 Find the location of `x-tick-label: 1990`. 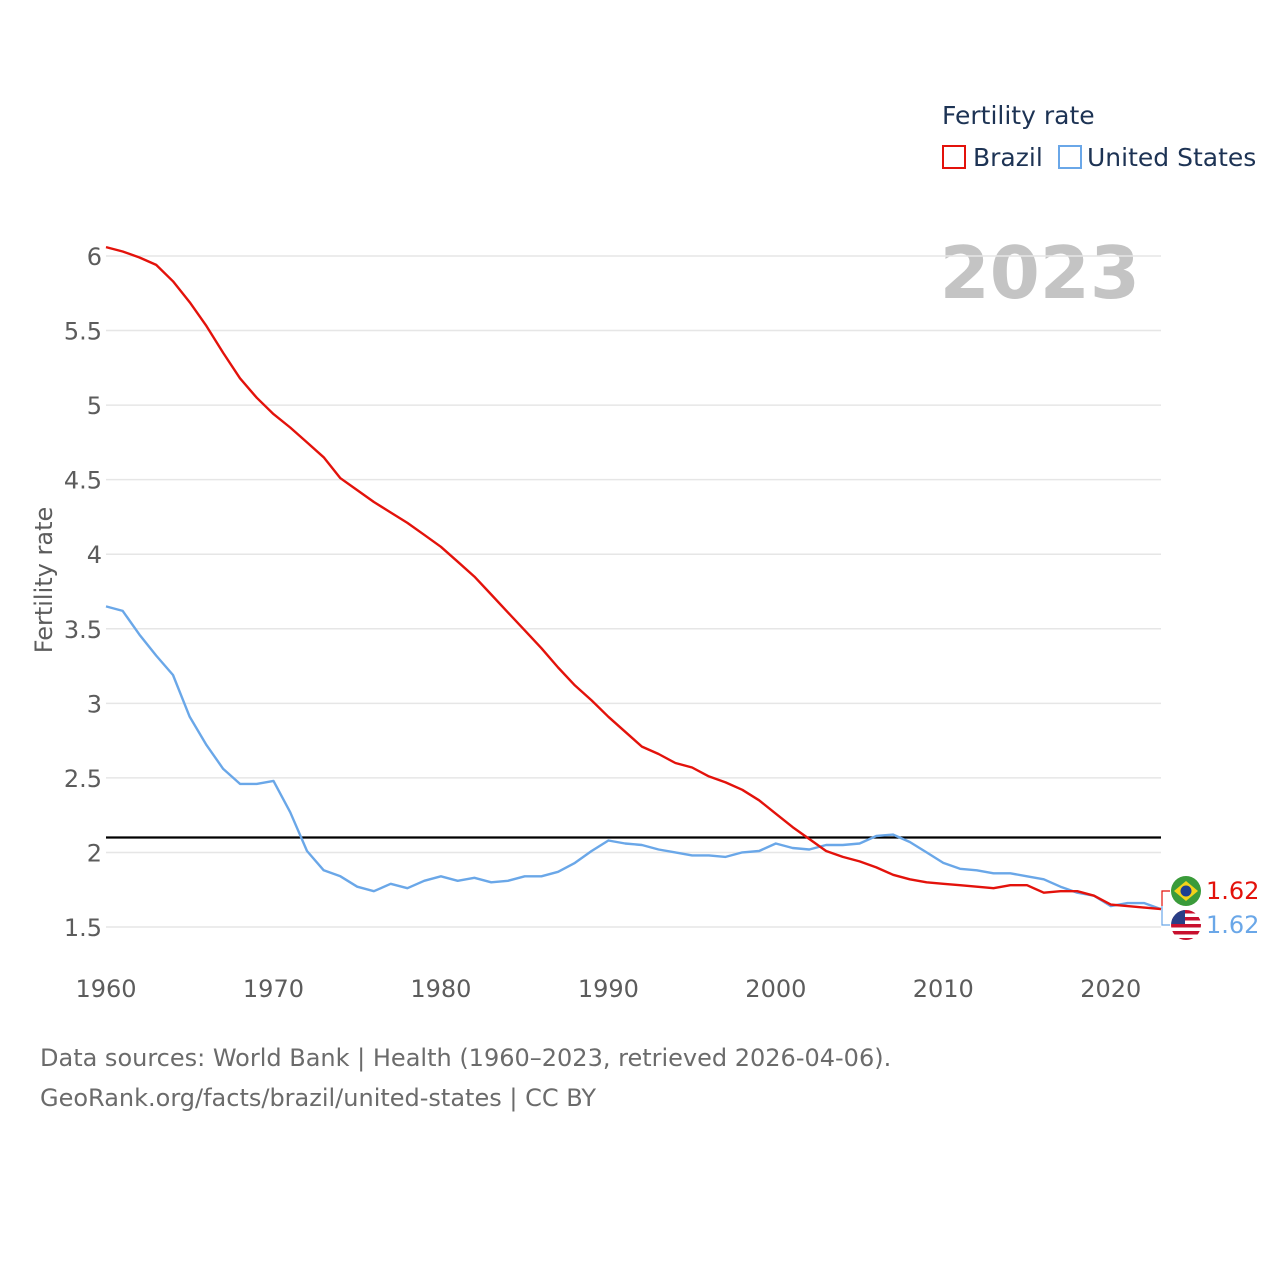

x-tick-label: 1990 is located at coordinates (608, 989).